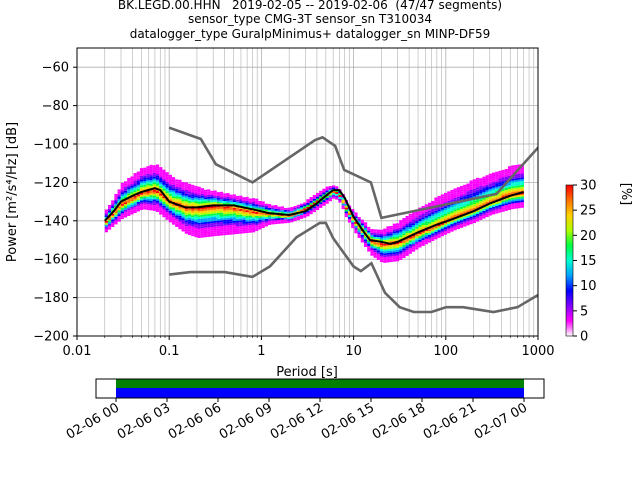 The height and width of the screenshot is (480, 640). Describe the element at coordinates (51, 145) in the screenshot. I see `y-tick-label: −100` at that location.